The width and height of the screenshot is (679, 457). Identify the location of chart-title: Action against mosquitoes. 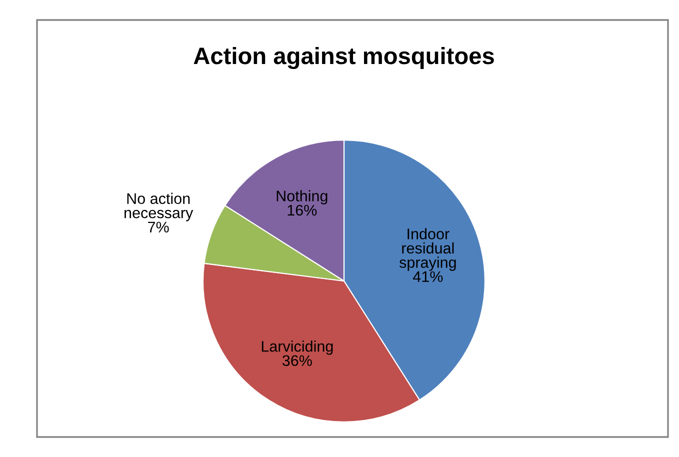
(344, 58).